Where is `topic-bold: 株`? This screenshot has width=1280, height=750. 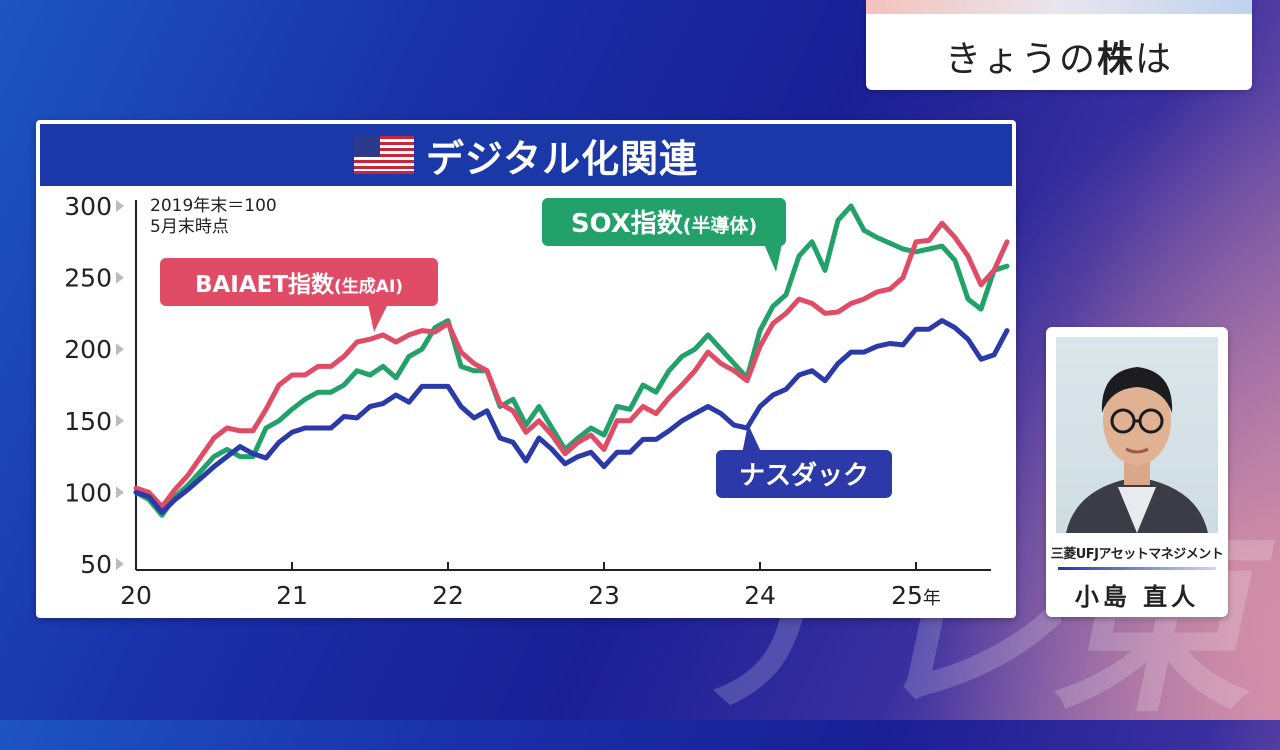 topic-bold: 株 is located at coordinates (1115, 59).